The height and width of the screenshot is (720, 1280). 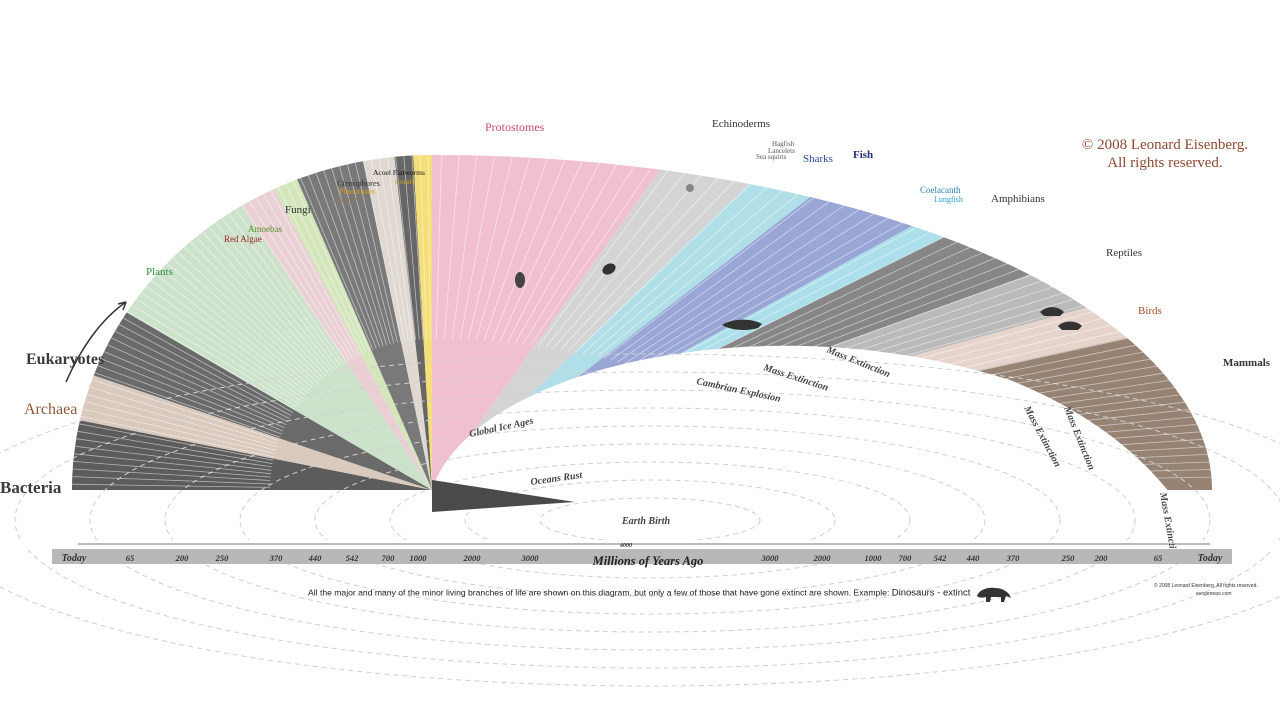 I want to click on beetle-icon, so click(x=609, y=269).